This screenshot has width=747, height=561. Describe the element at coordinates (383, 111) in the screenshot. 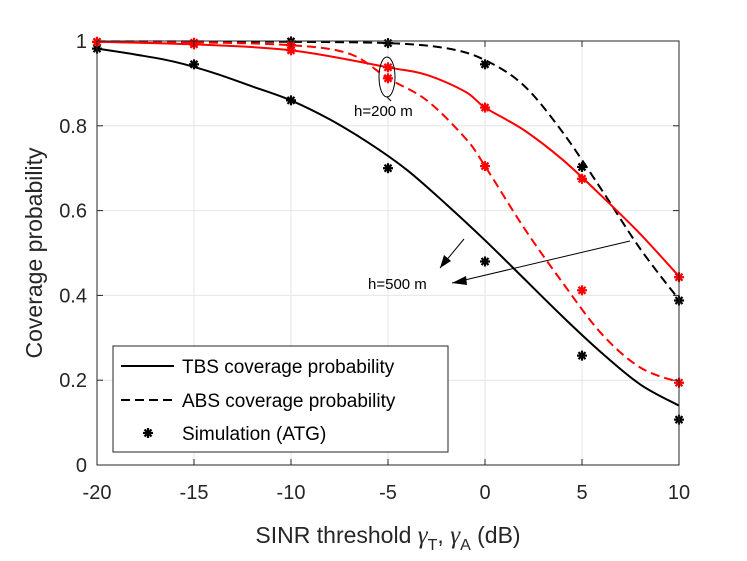

I see `annotation-h200-label: h=200 m` at that location.